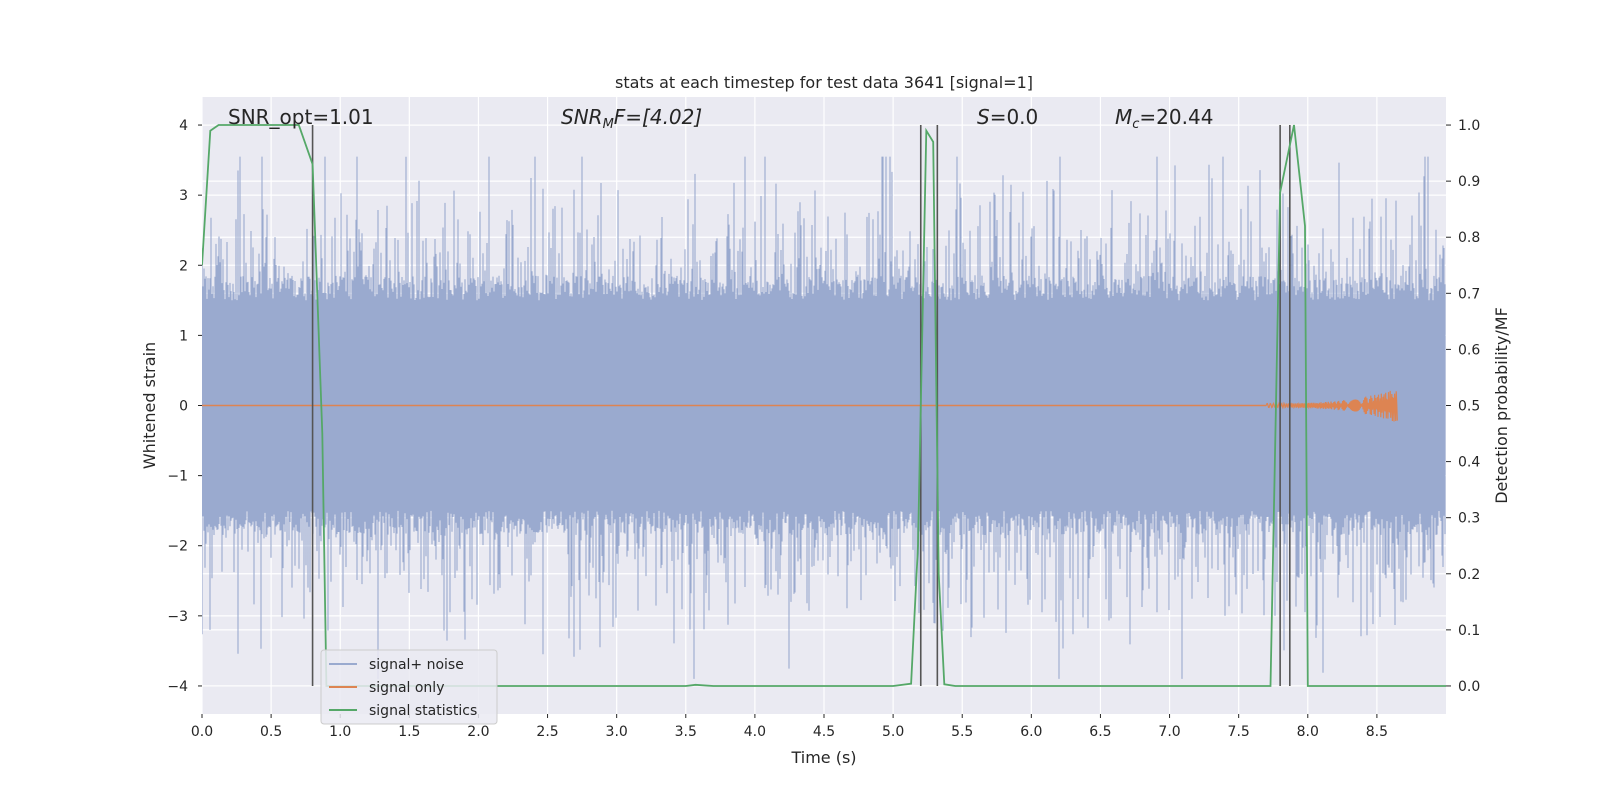  Describe the element at coordinates (1014, 117) in the screenshot. I see `annotation-s-value: =0.0` at that location.